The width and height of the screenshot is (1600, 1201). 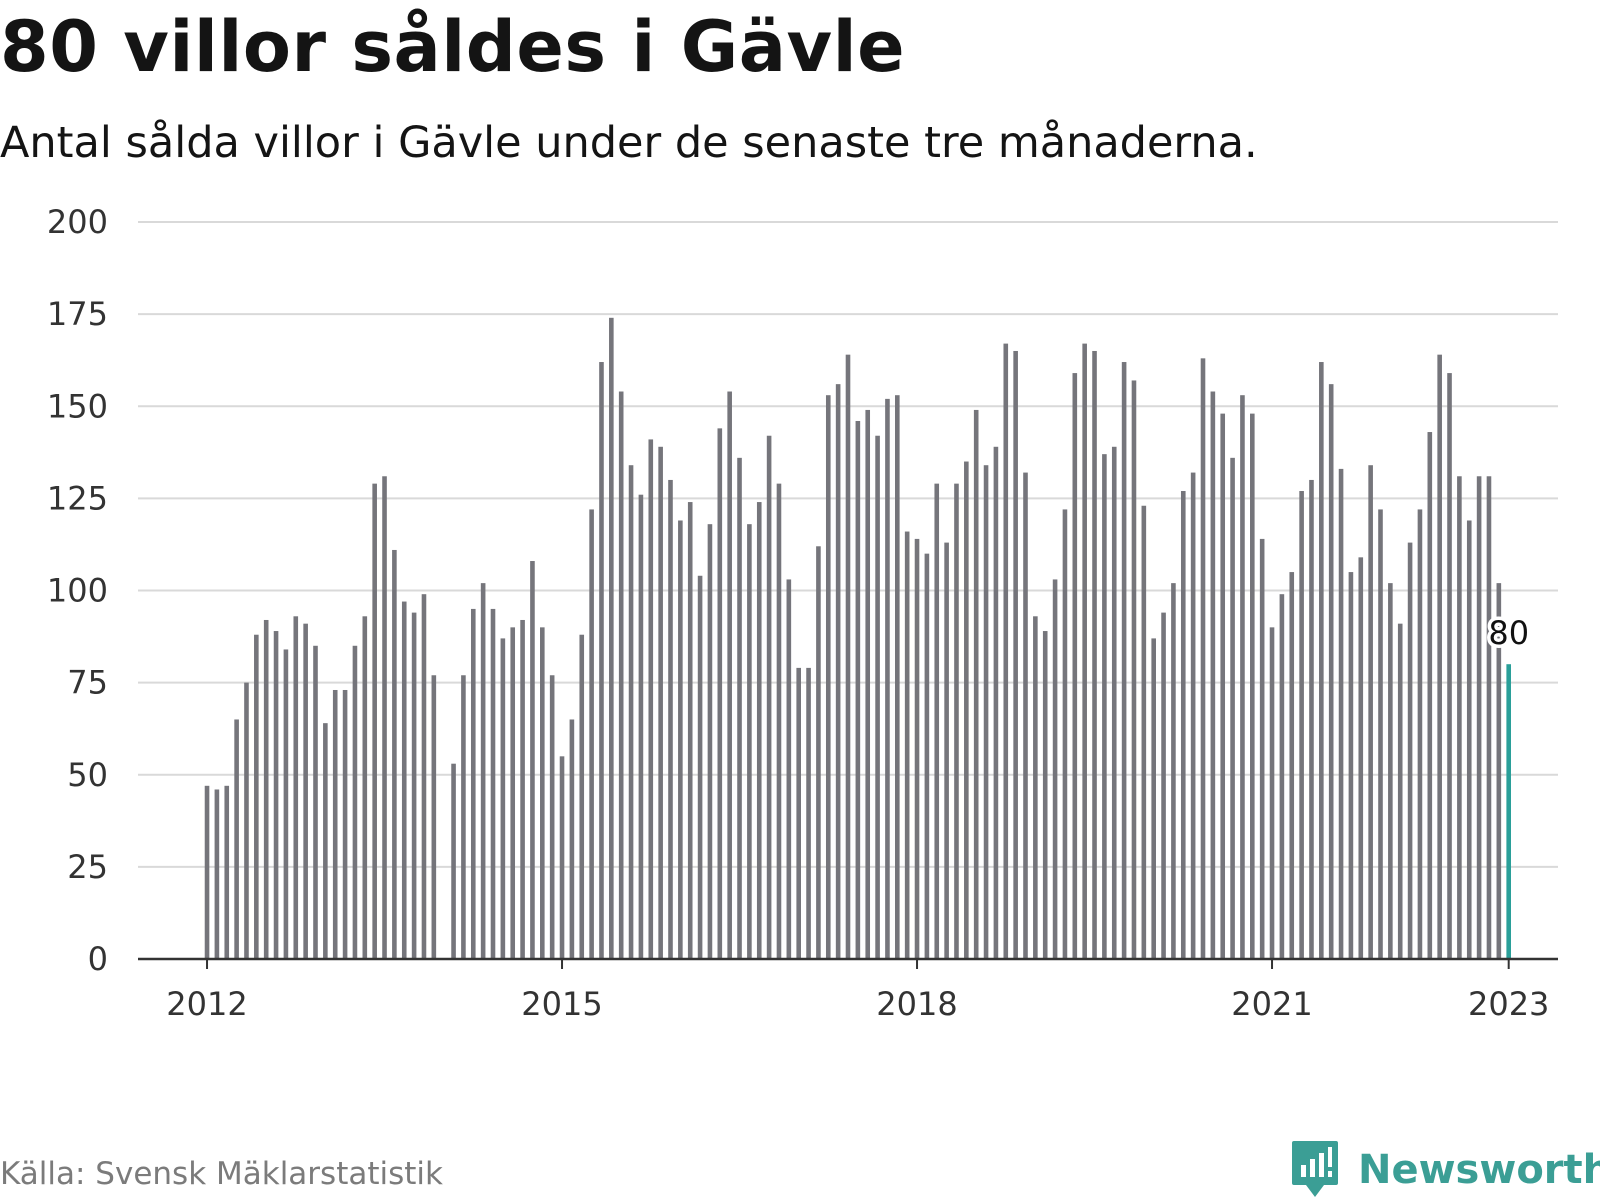 What do you see at coordinates (77, 314) in the screenshot?
I see `y-tick-label-175: 175` at bounding box center [77, 314].